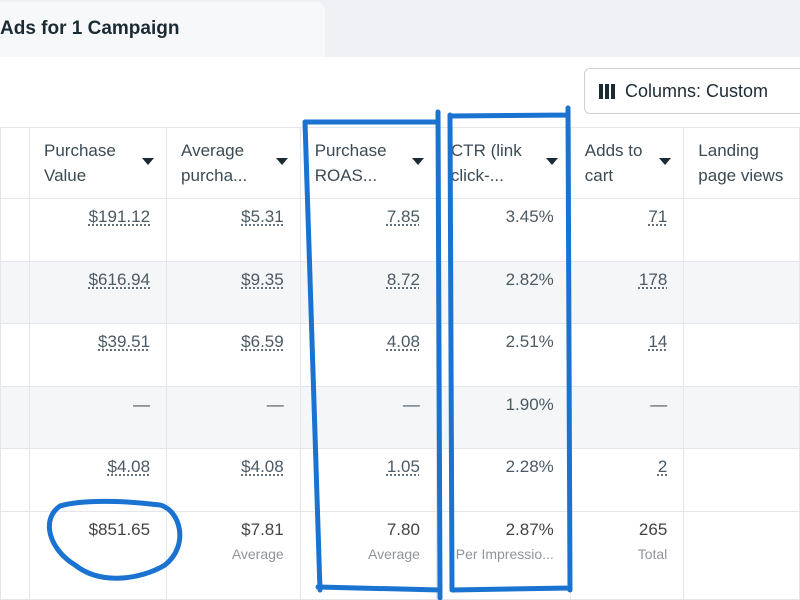  What do you see at coordinates (98, 355) in the screenshot?
I see `cell-purchase-value: $39.51` at bounding box center [98, 355].